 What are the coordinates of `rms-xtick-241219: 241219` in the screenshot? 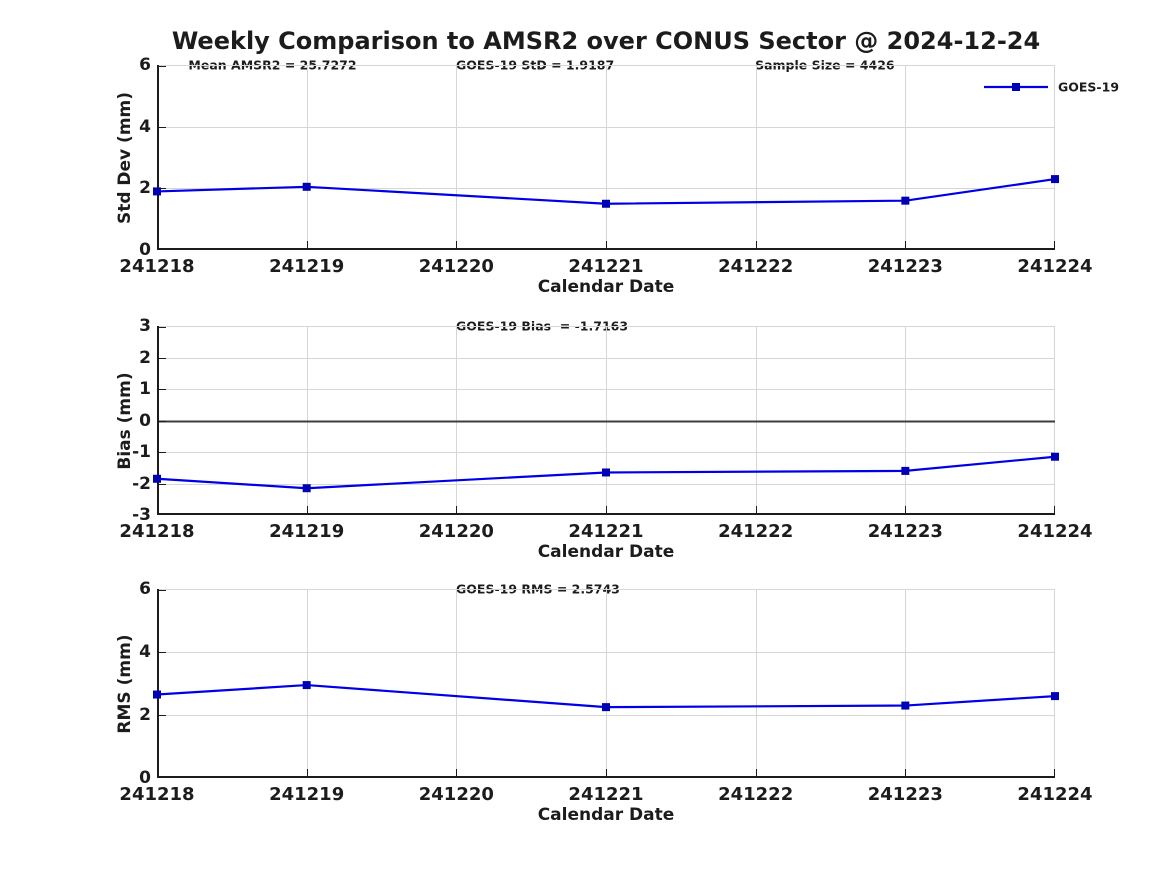 It's located at (307, 794).